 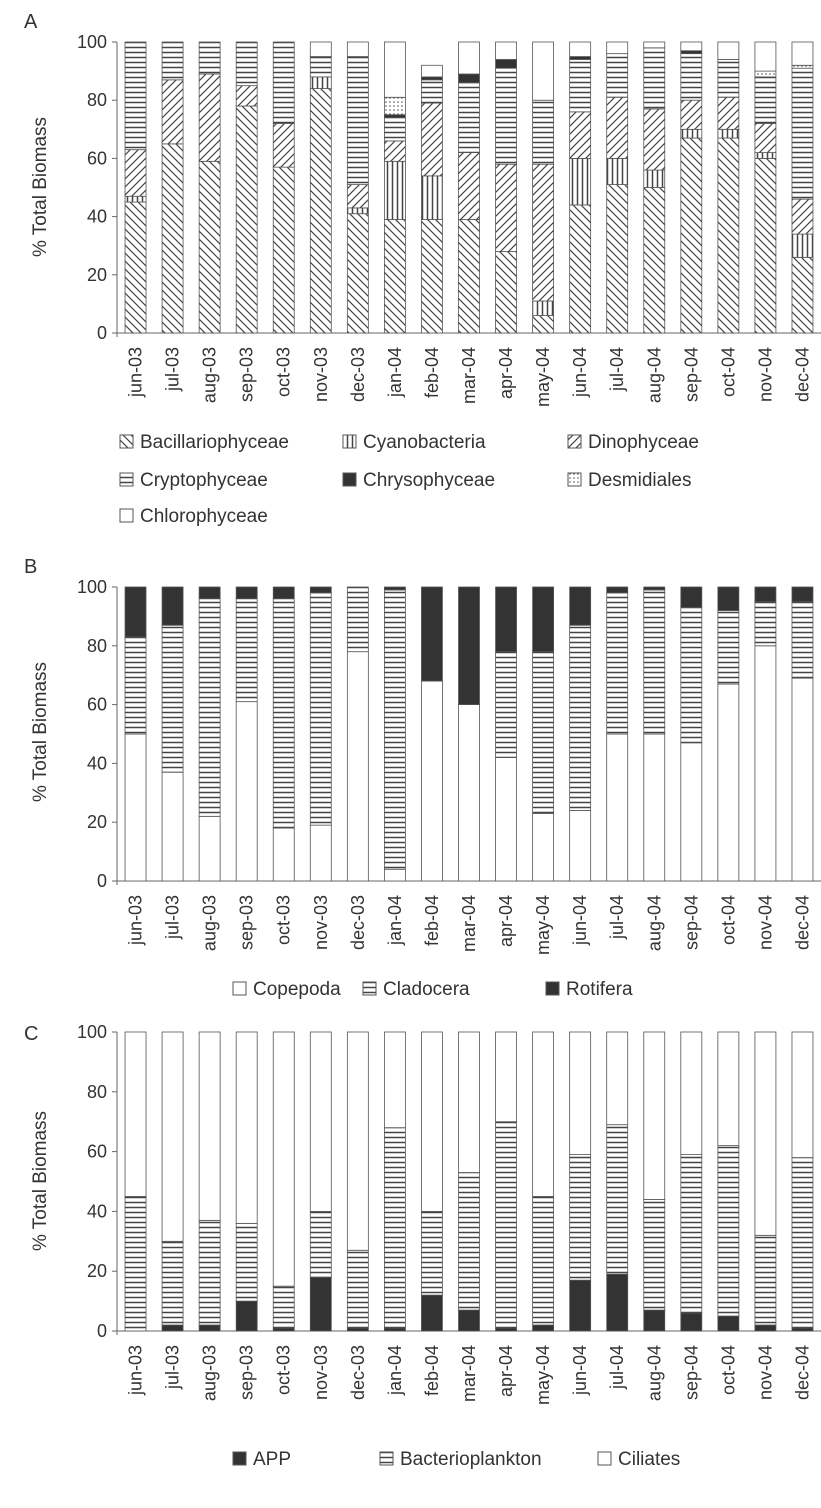 I want to click on x-tick-label: aug-04, so click(x=654, y=1373).